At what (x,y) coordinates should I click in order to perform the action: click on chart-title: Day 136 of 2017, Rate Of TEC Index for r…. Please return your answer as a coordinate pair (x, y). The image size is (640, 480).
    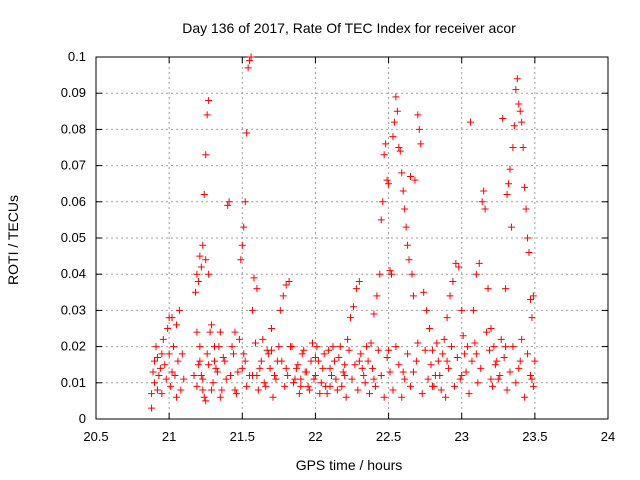
    Looking at the image, I should click on (349, 28).